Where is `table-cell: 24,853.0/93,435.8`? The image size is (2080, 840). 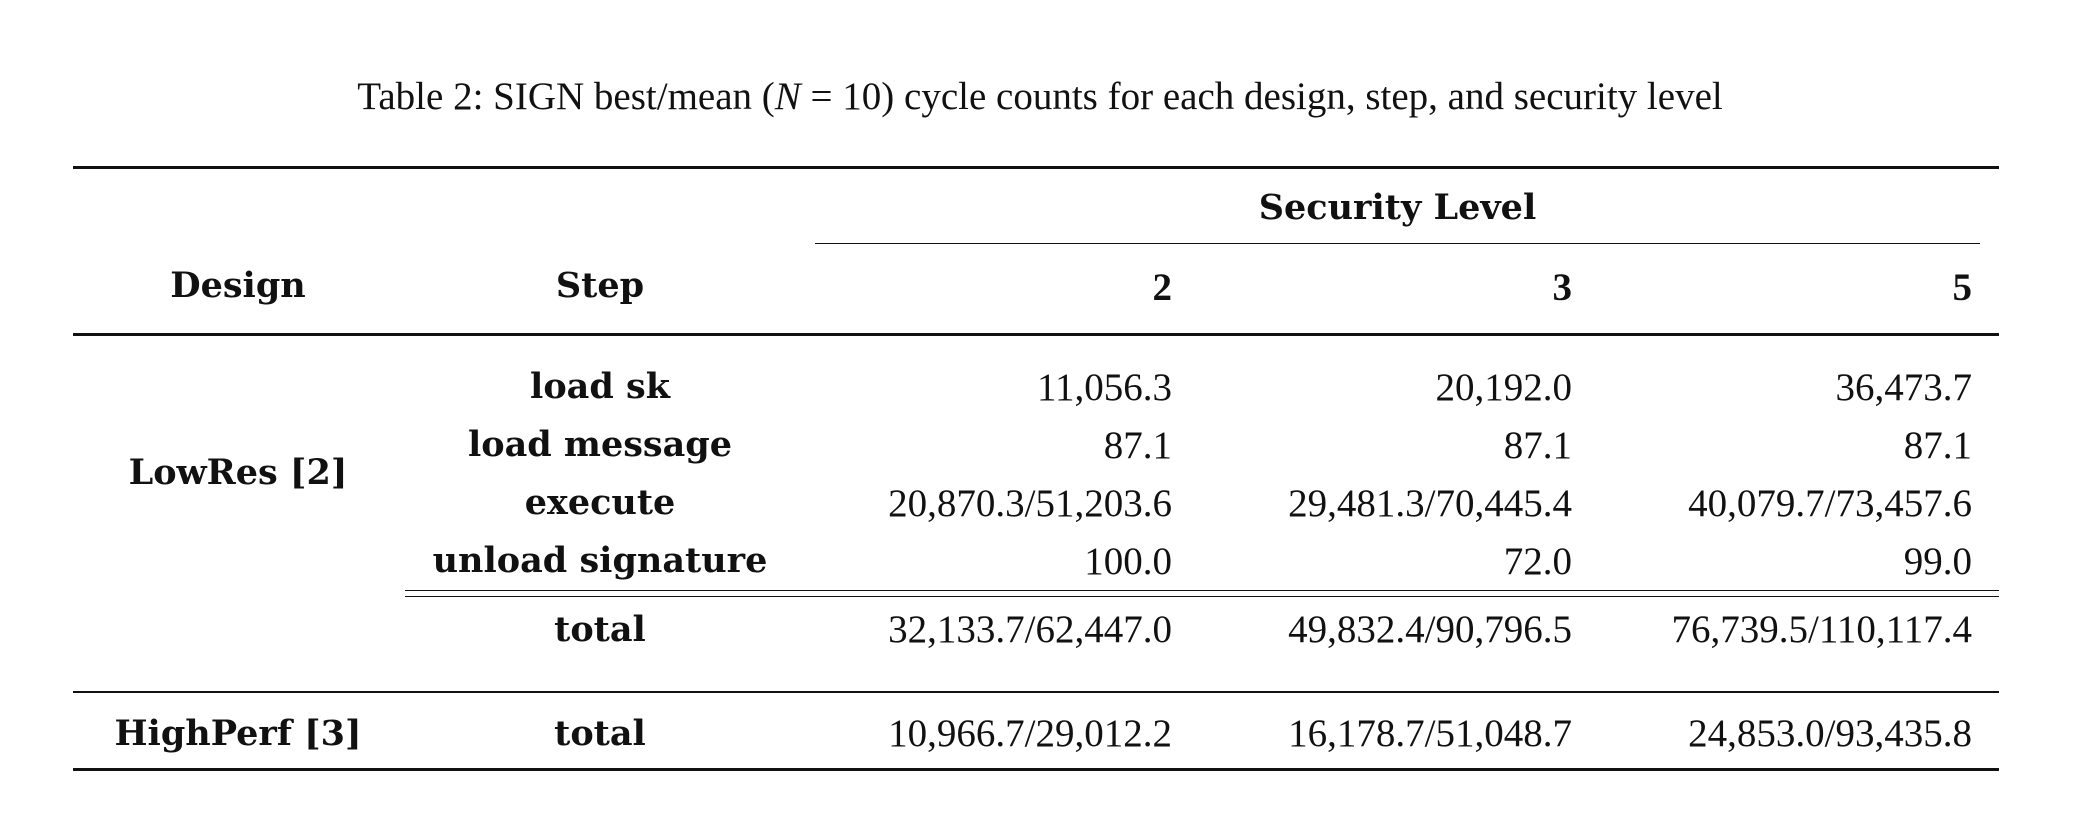 table-cell: 24,853.0/93,435.8 is located at coordinates (1830, 733).